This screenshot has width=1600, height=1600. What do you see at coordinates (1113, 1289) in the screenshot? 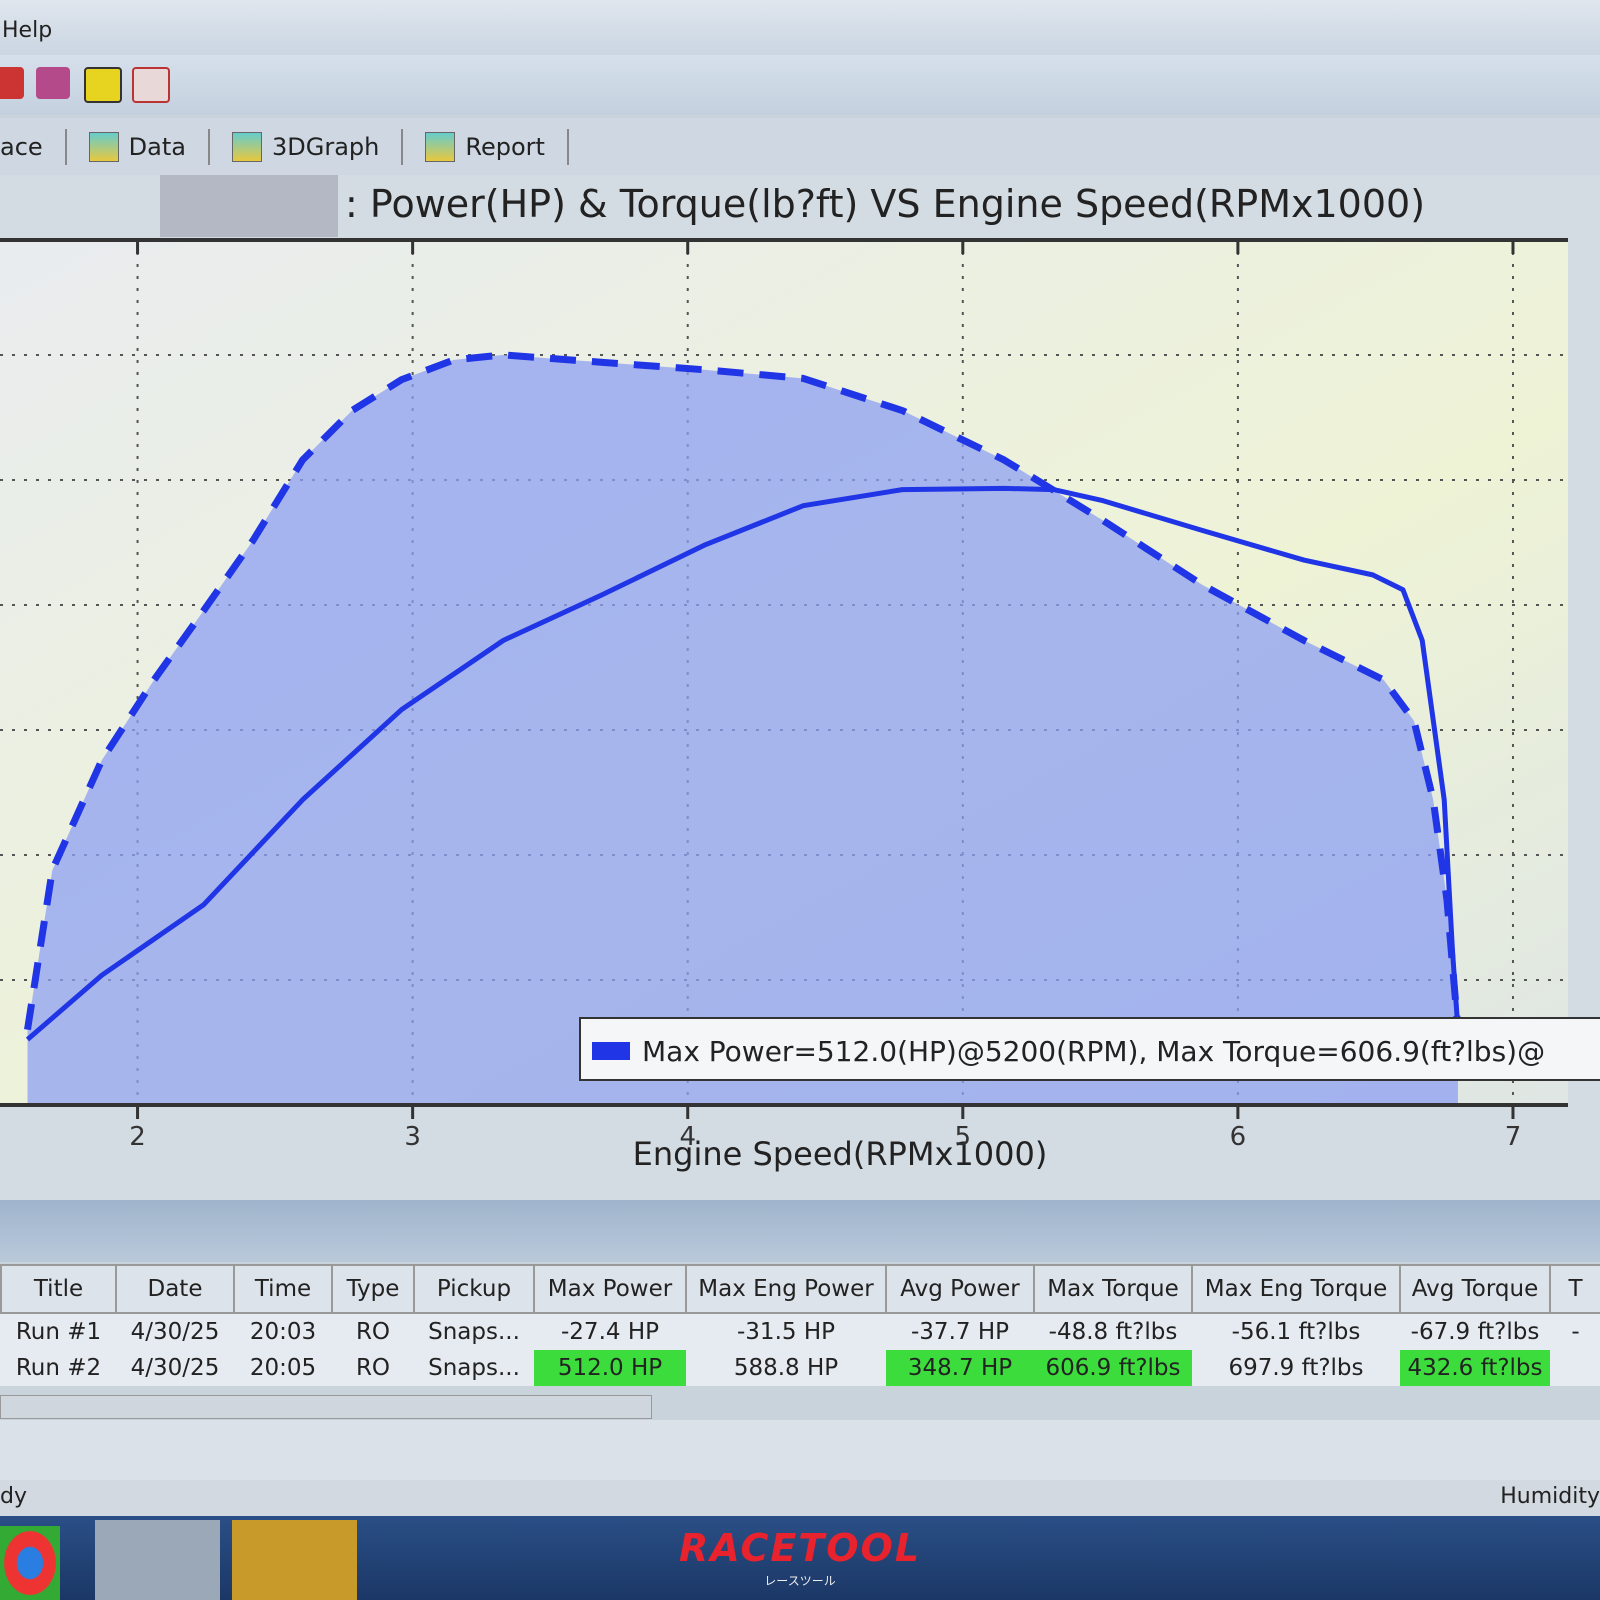
I see `column-header: Max Torque` at bounding box center [1113, 1289].